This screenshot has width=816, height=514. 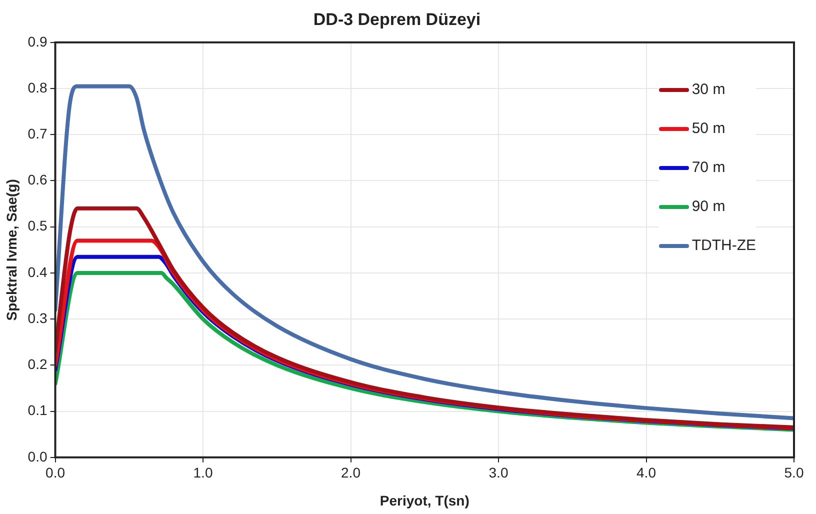 I want to click on legend-label: TDTH-ZE, so click(x=724, y=245).